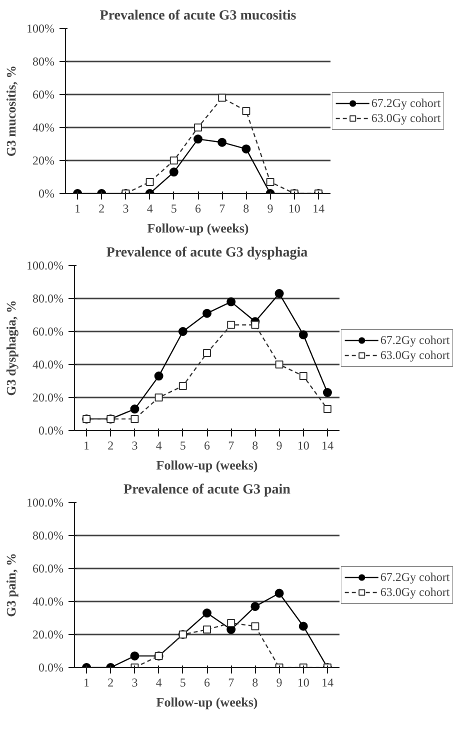  I want to click on y-tick-label: 20%, so click(43, 161).